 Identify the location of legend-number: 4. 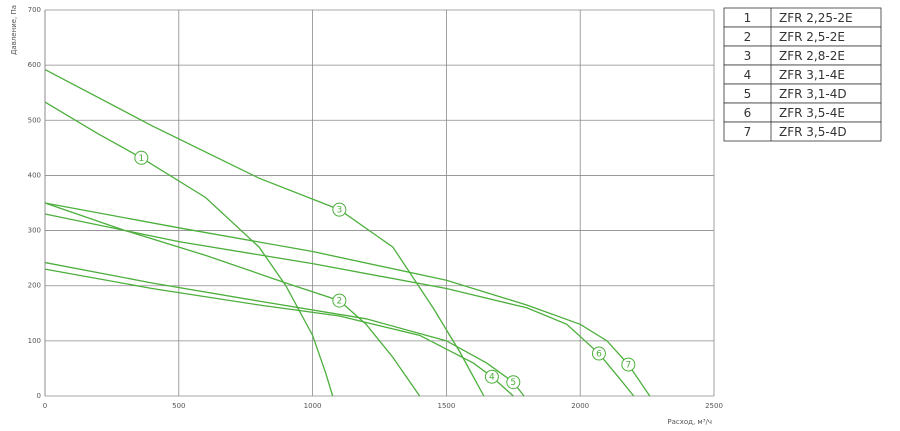
(748, 75).